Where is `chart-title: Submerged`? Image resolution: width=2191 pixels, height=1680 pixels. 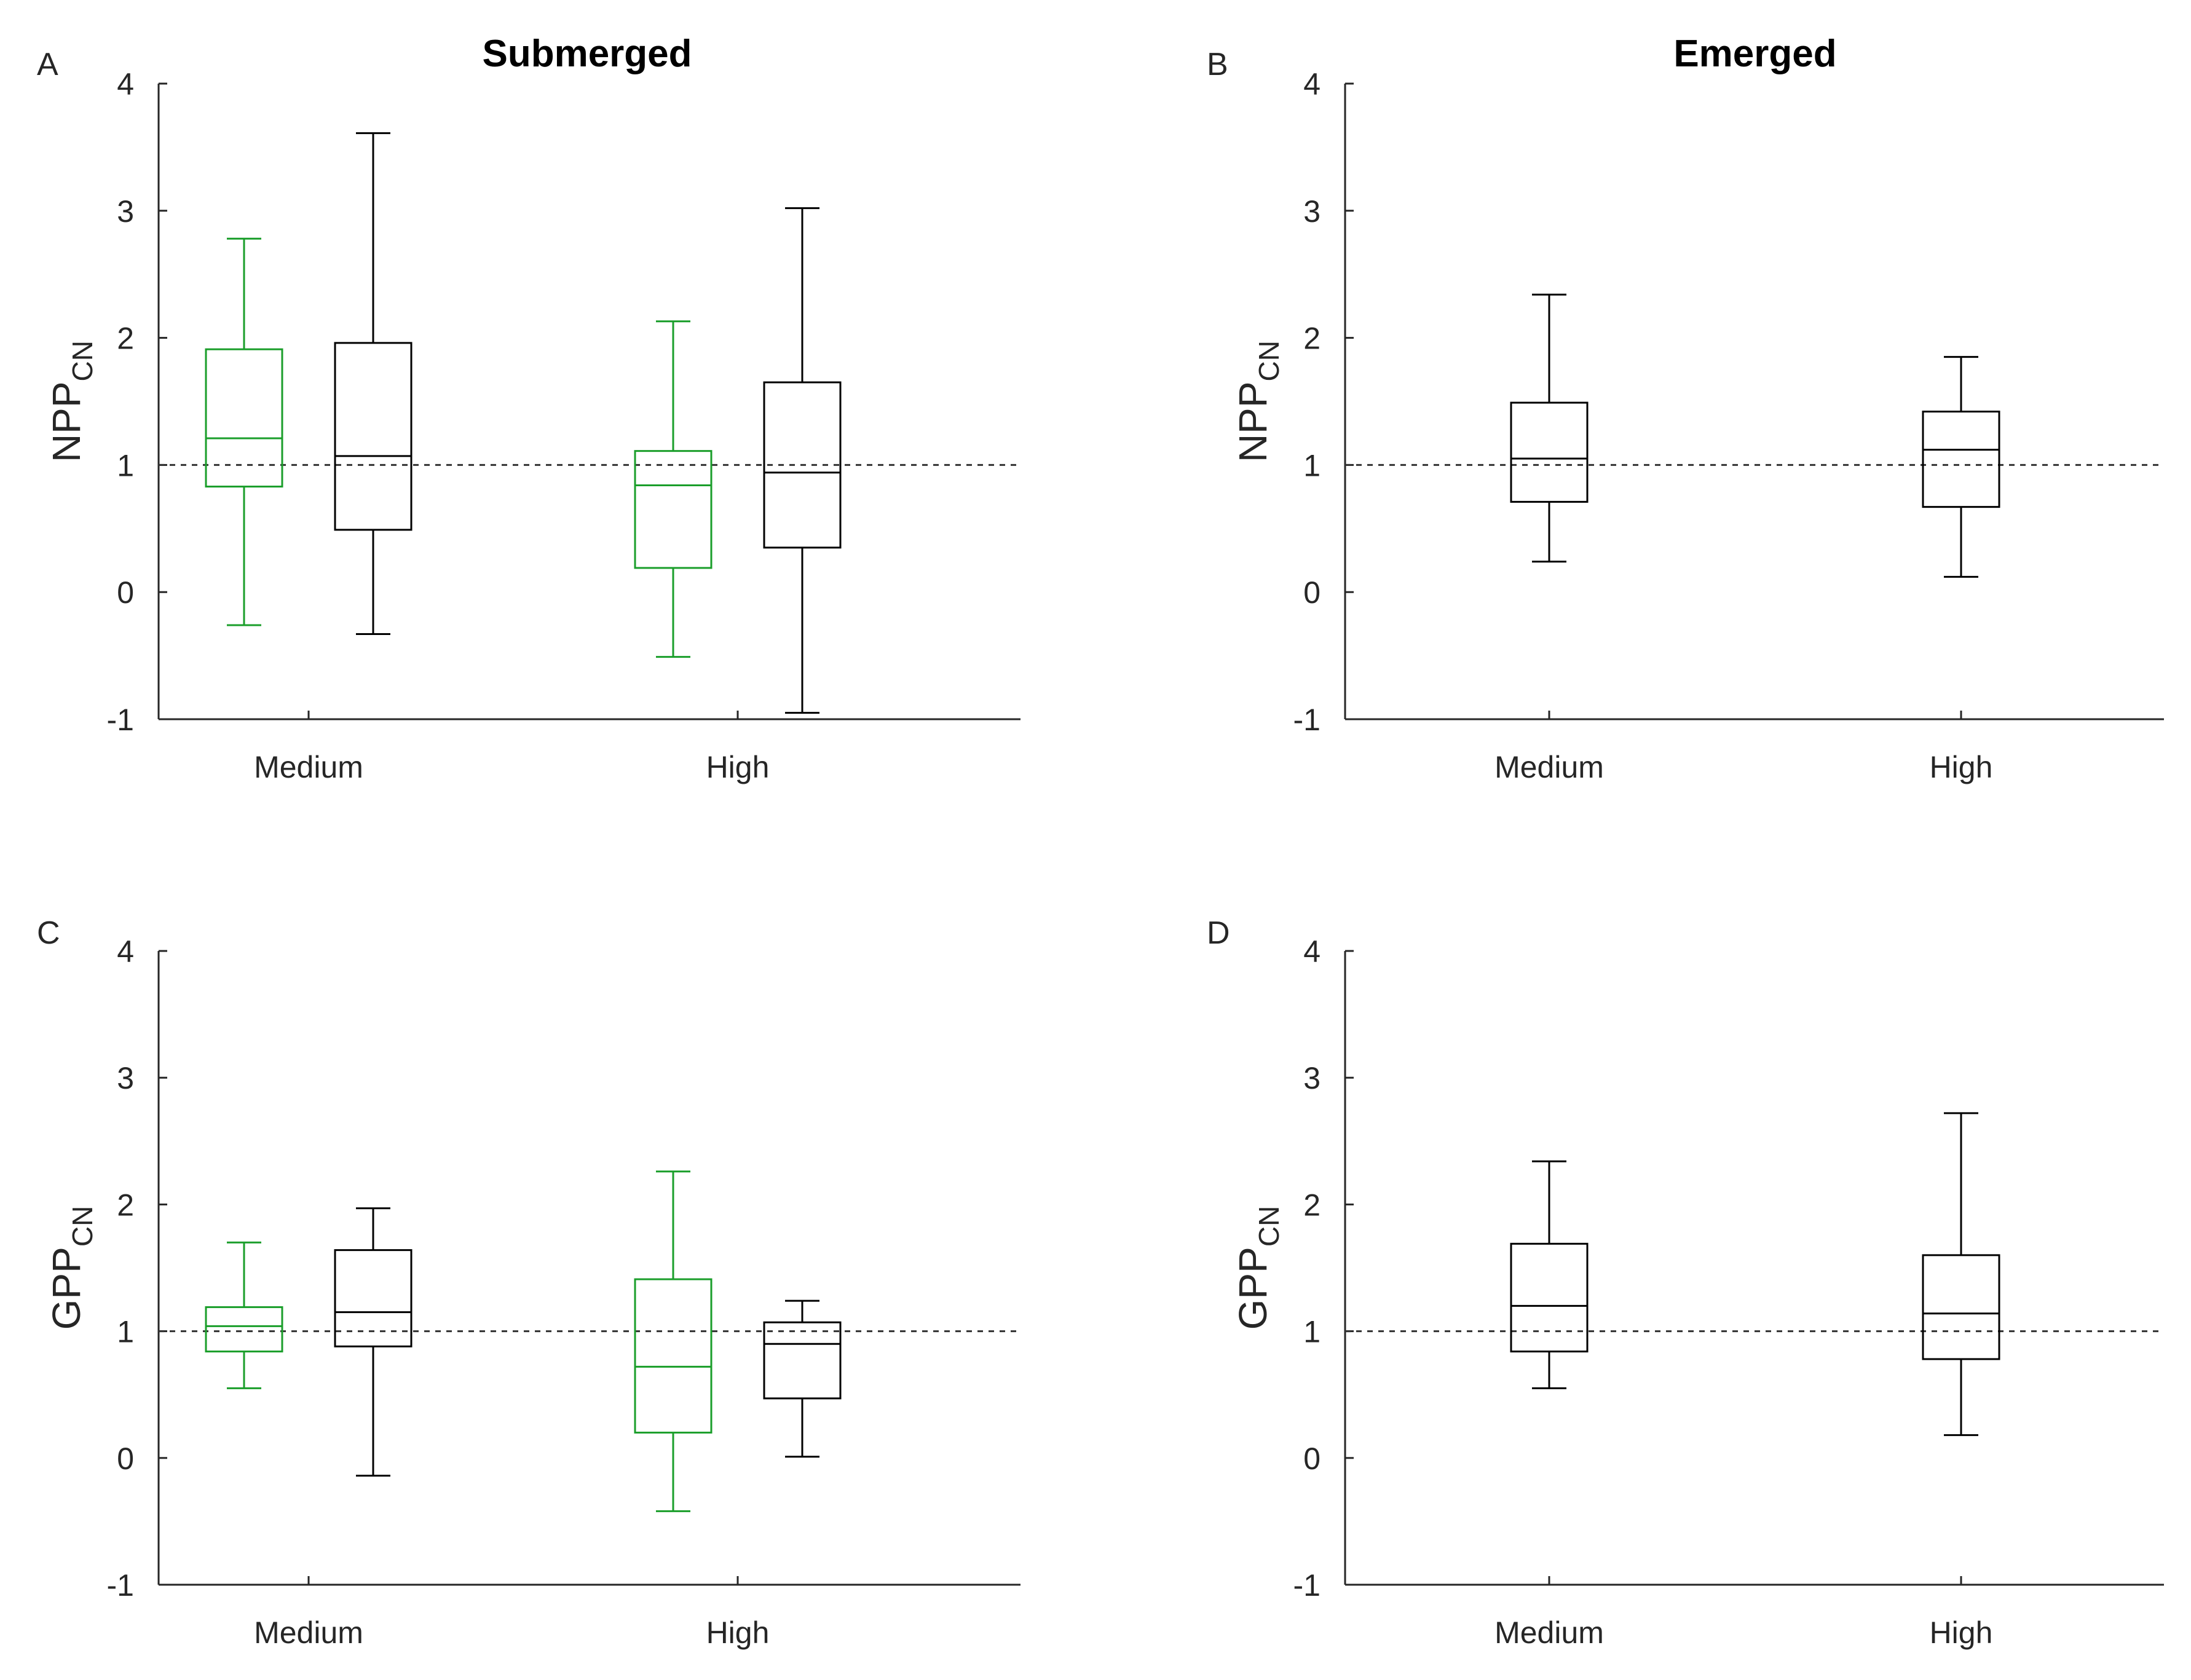
chart-title: Submerged is located at coordinates (587, 54).